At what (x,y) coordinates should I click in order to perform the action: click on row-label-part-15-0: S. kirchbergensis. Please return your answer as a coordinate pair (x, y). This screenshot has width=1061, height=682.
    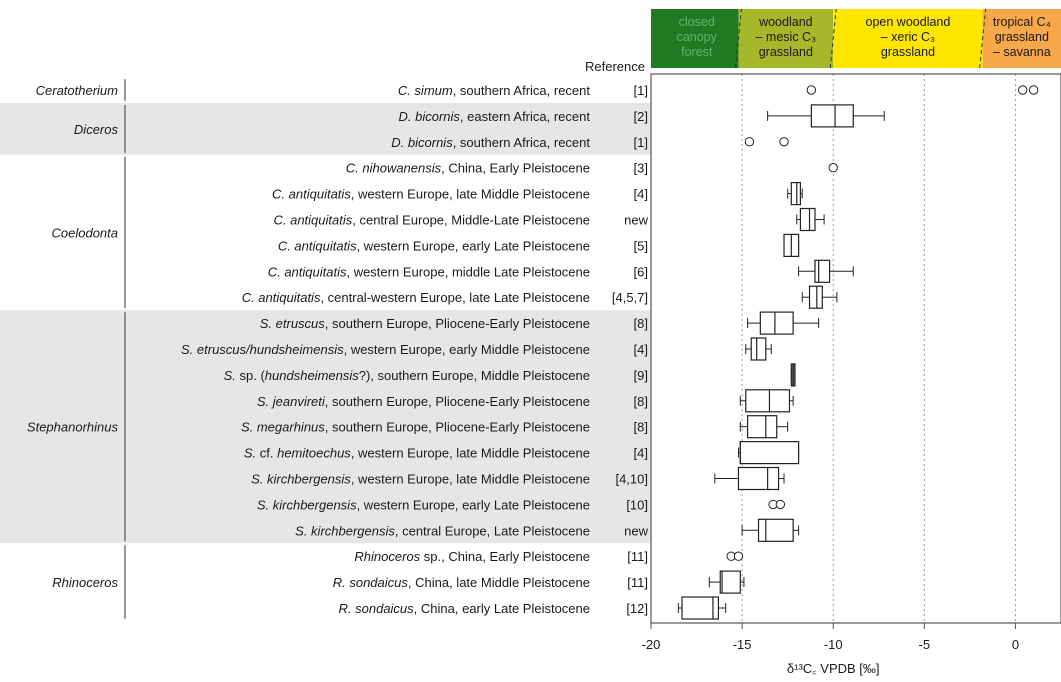
    Looking at the image, I should click on (301, 479).